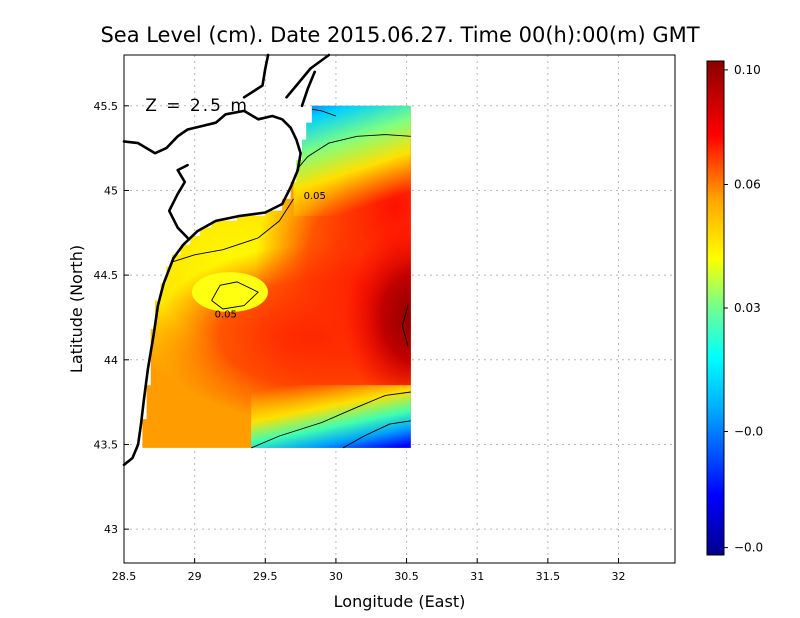 Image resolution: width=800 pixels, height=618 pixels. Describe the element at coordinates (111, 318) in the screenshot. I see `y-axis-ticks: 43 43.5 44 44.5 45 45.5` at that location.